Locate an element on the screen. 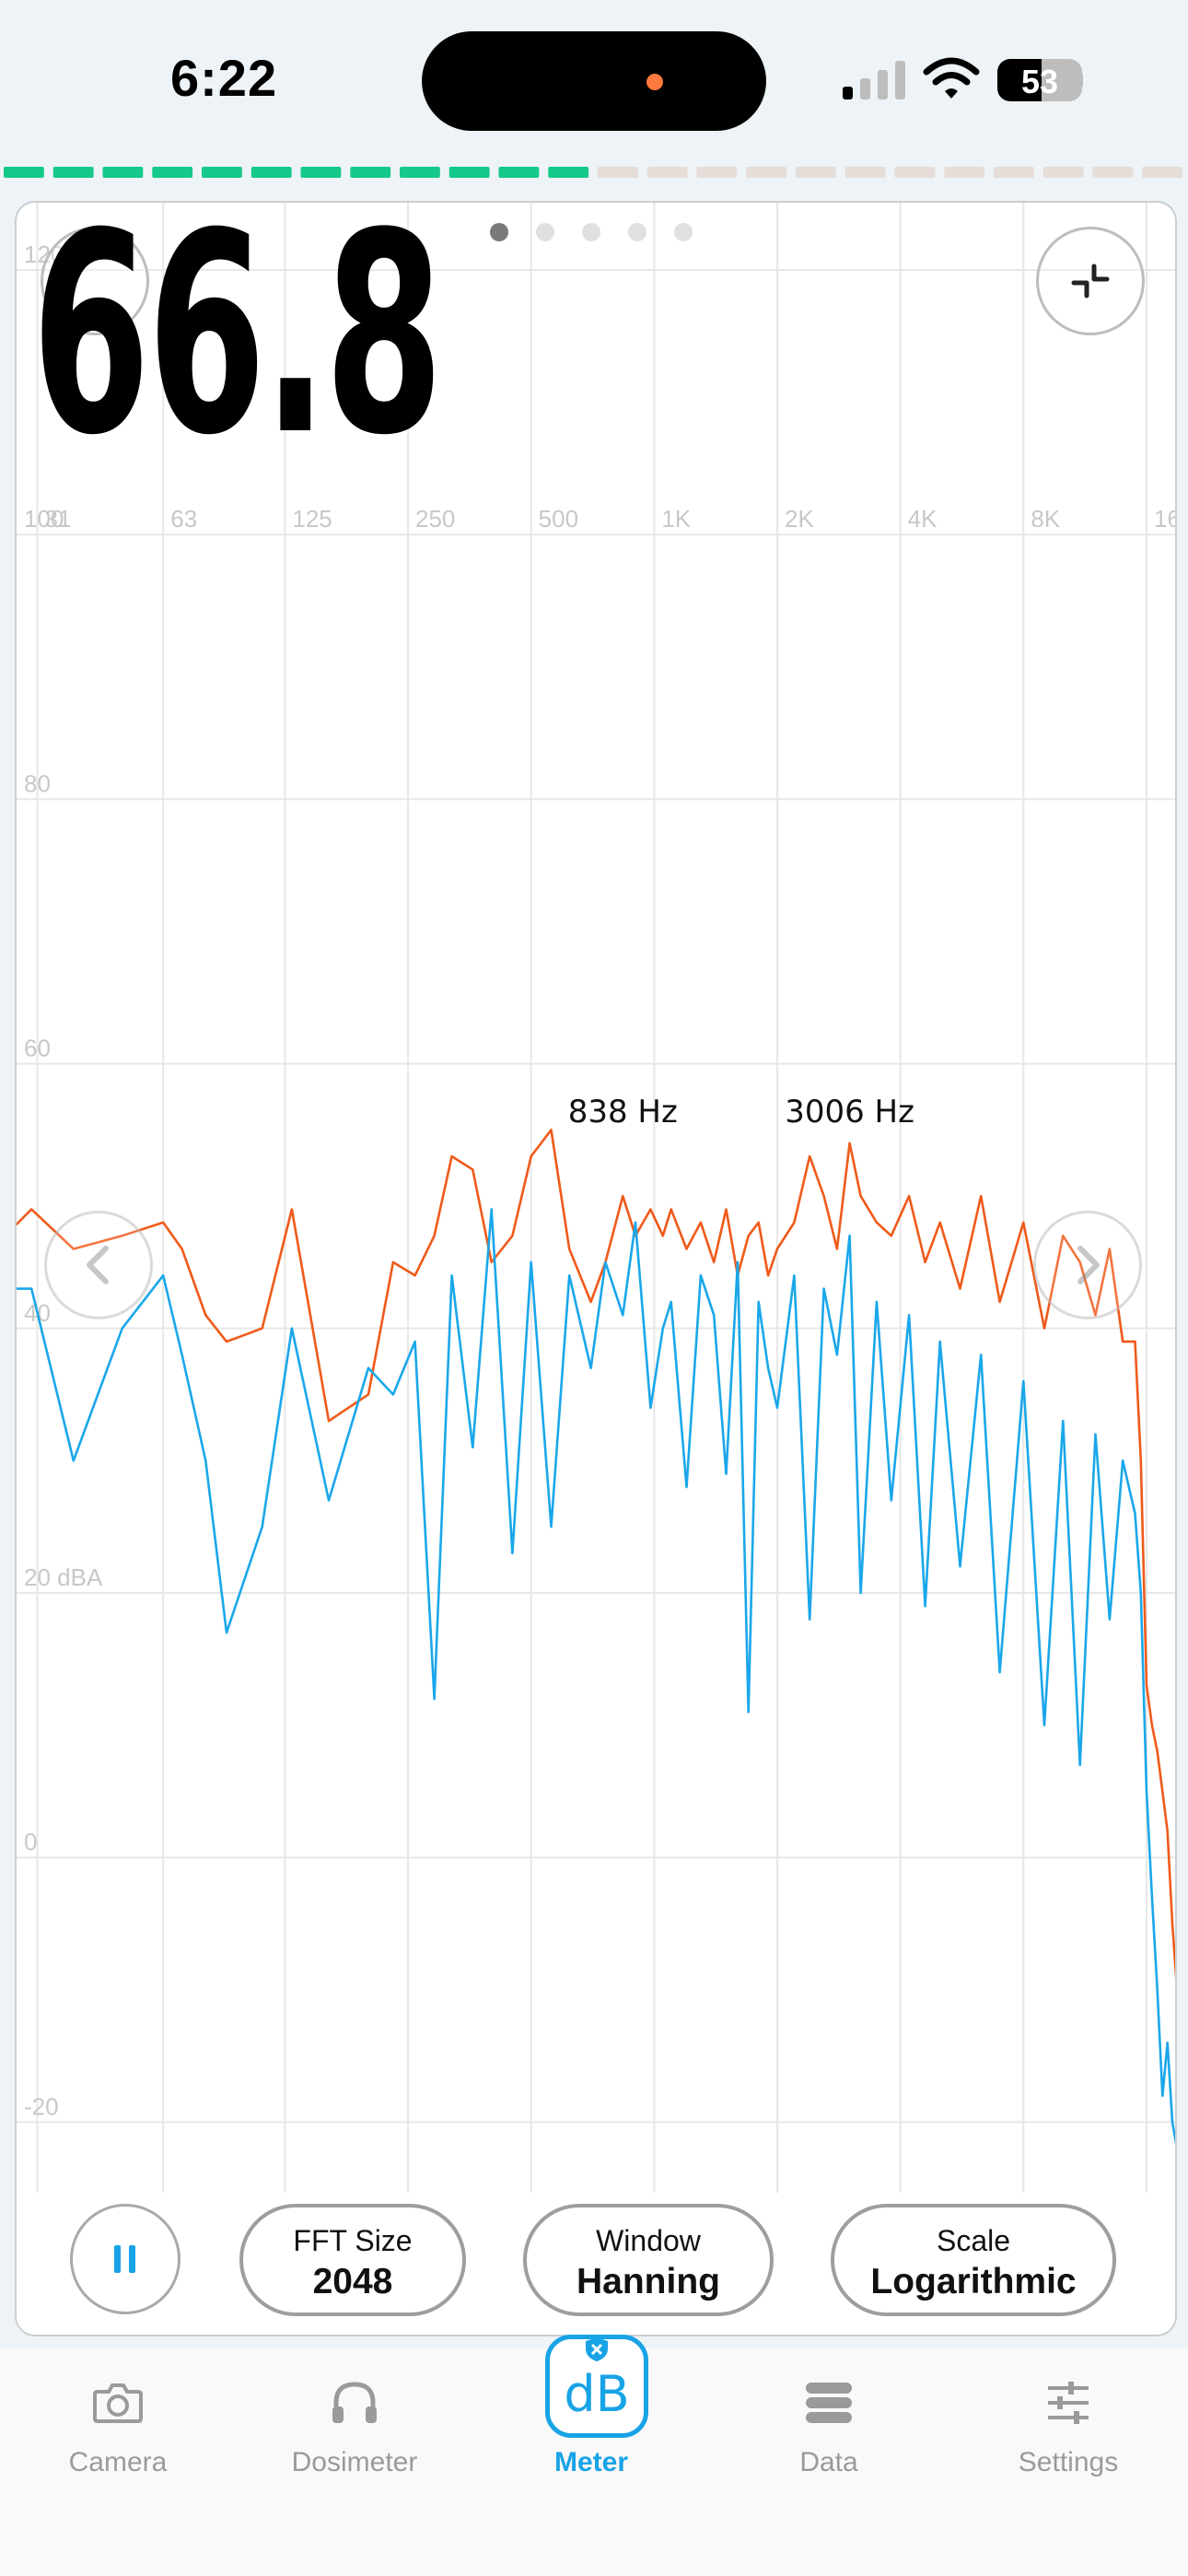 The image size is (1188, 2576). data-icon is located at coordinates (829, 2403).